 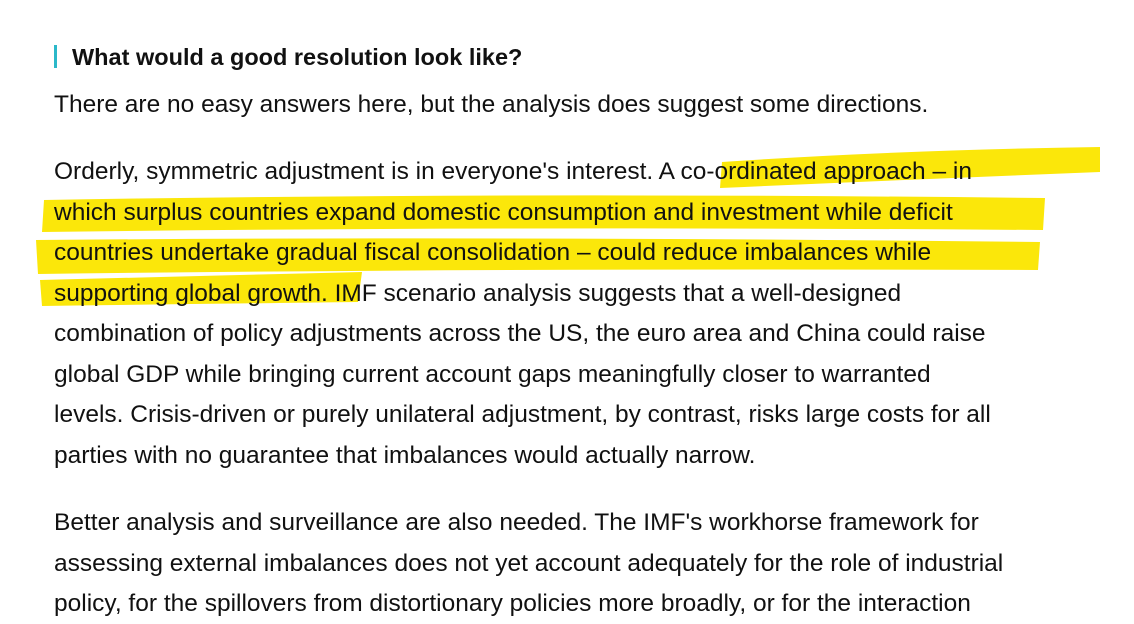 I want to click on section-heading: What would a good resolution look like?, so click(x=297, y=57).